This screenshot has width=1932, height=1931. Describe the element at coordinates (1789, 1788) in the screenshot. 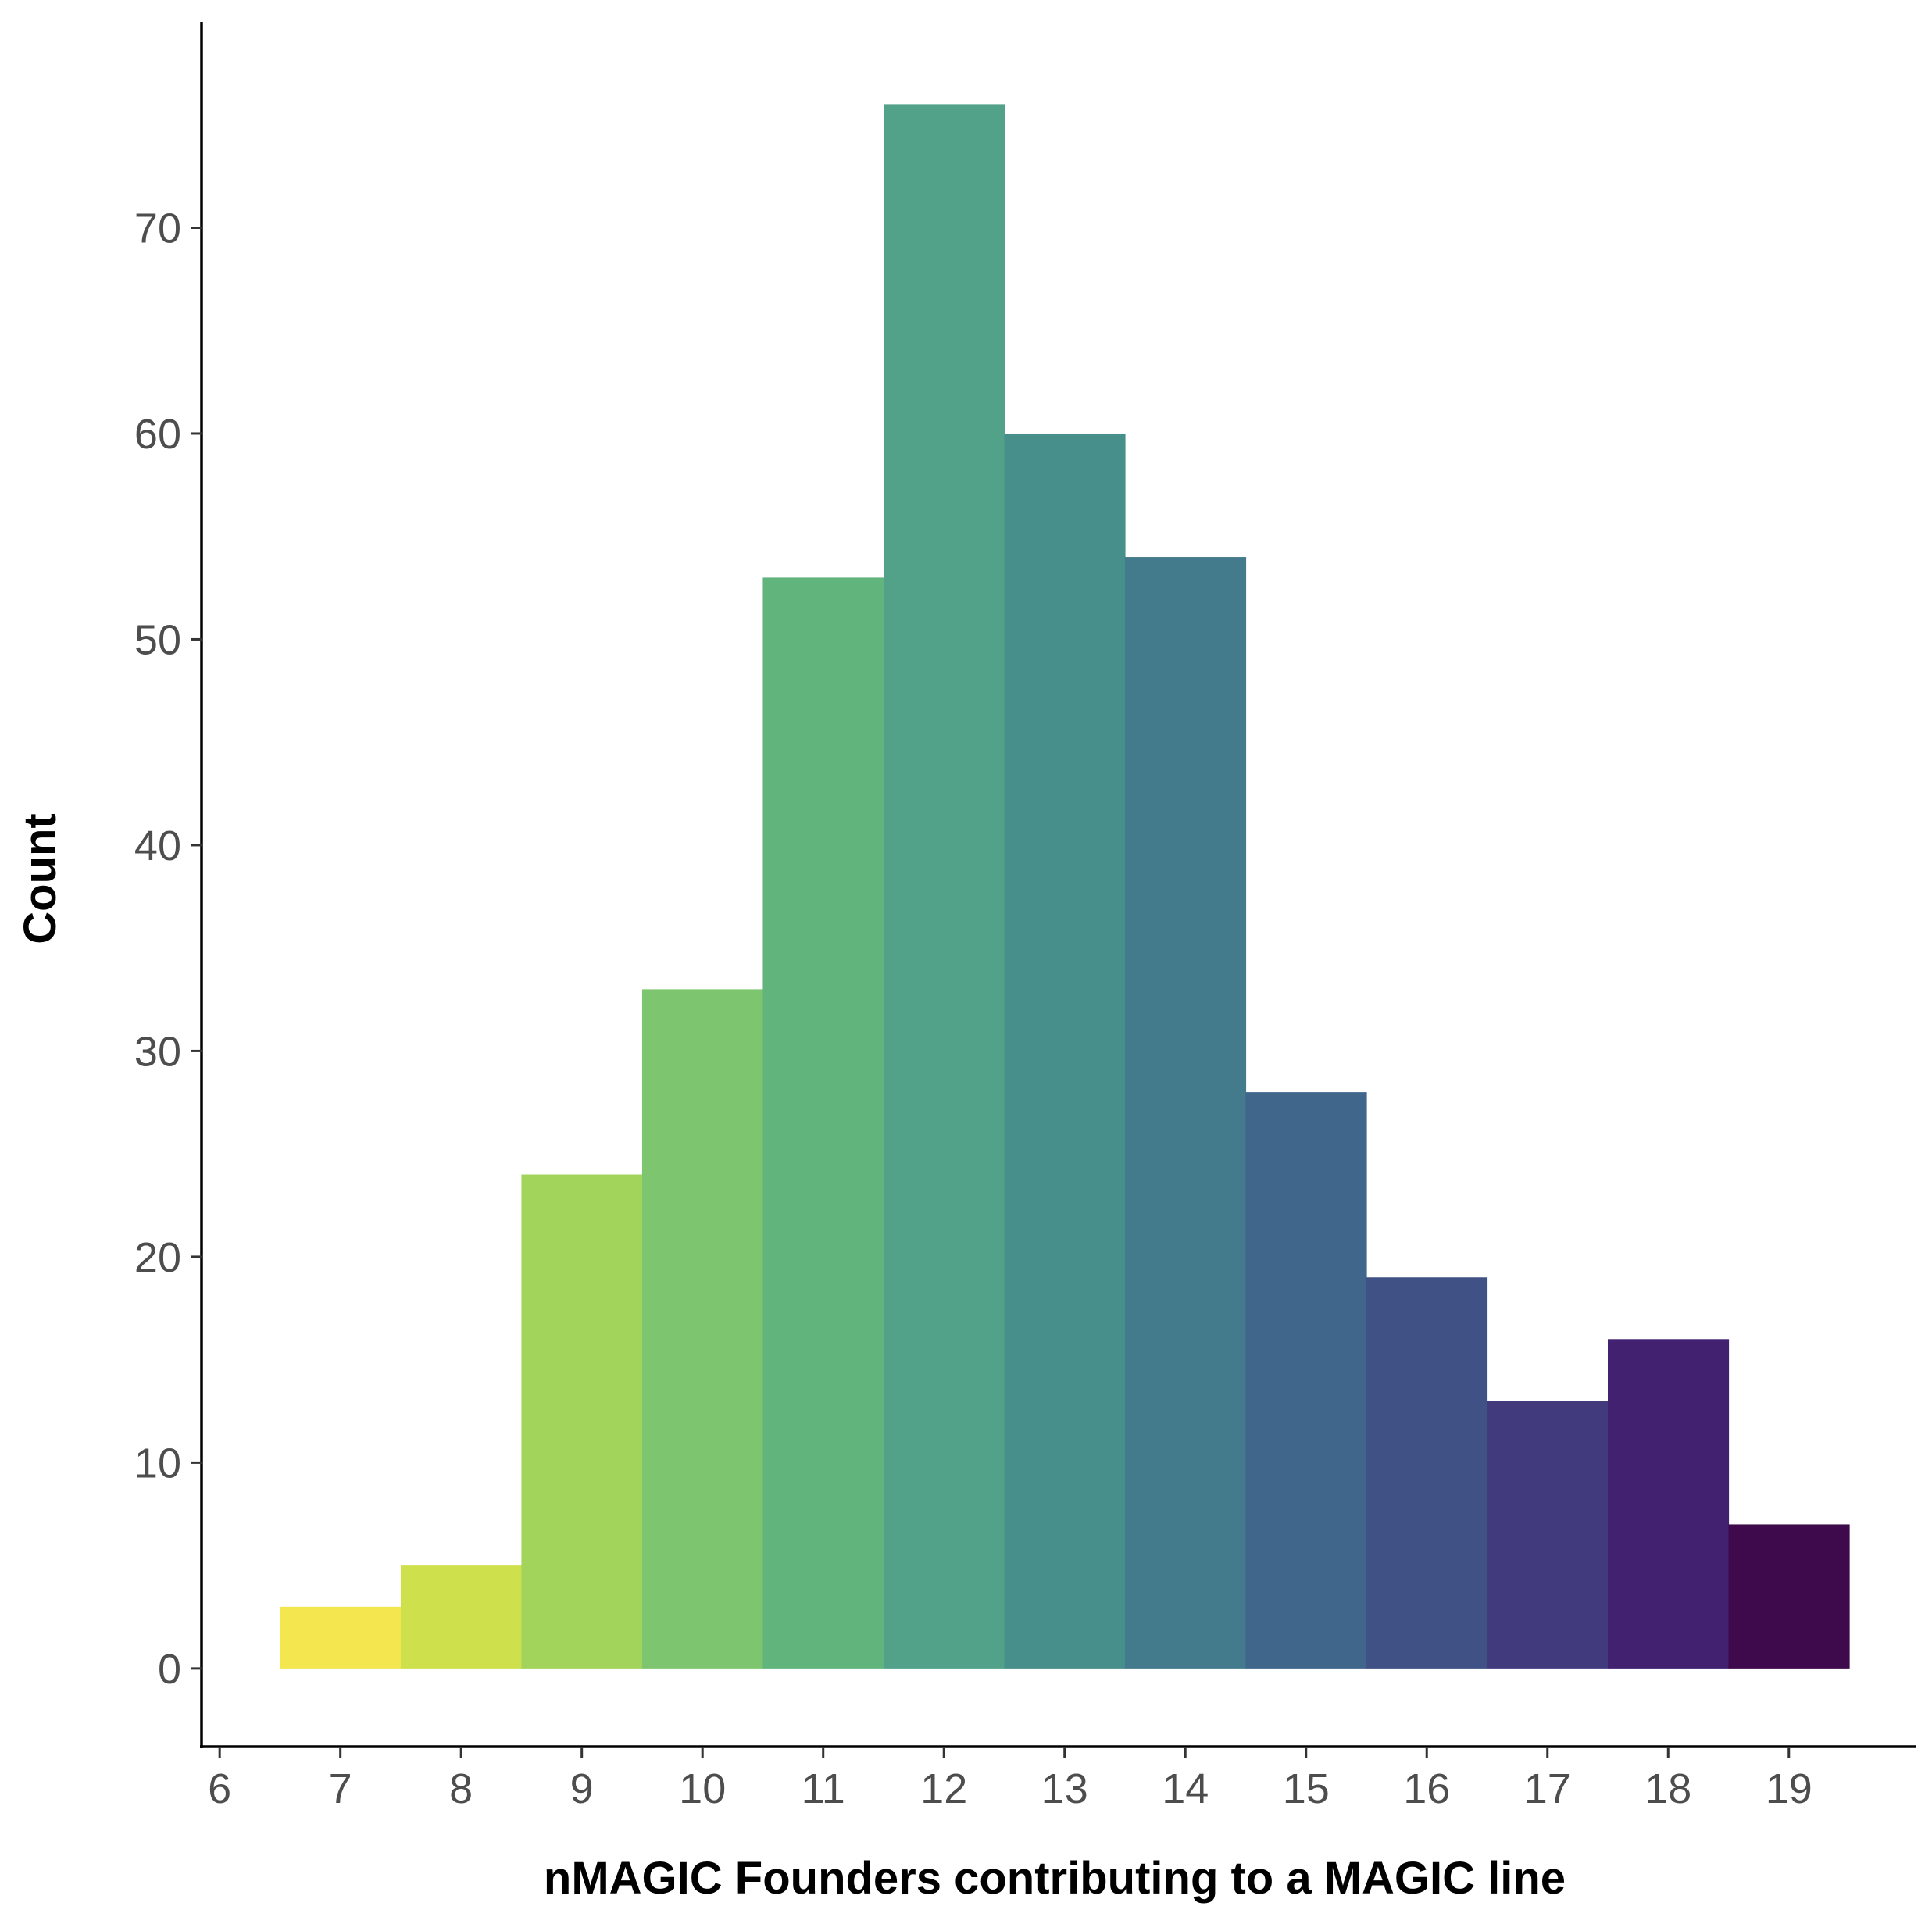

I see `x-tick-label-19: 19` at that location.